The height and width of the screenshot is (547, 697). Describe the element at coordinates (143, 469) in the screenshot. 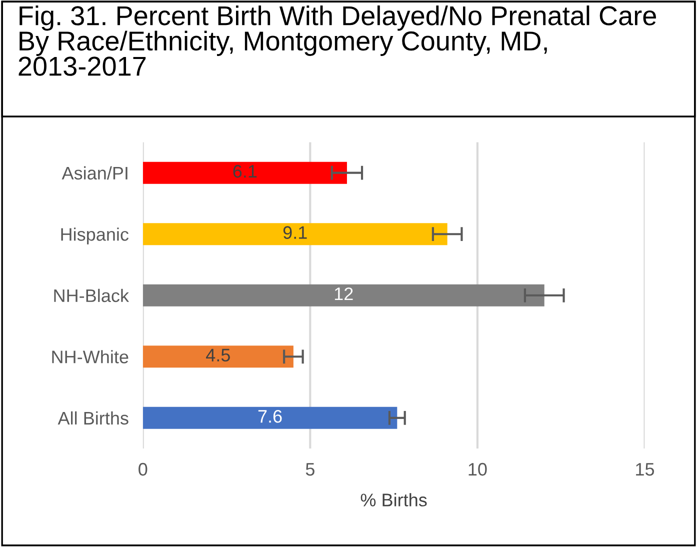

I see `x-tick-label: 0` at that location.